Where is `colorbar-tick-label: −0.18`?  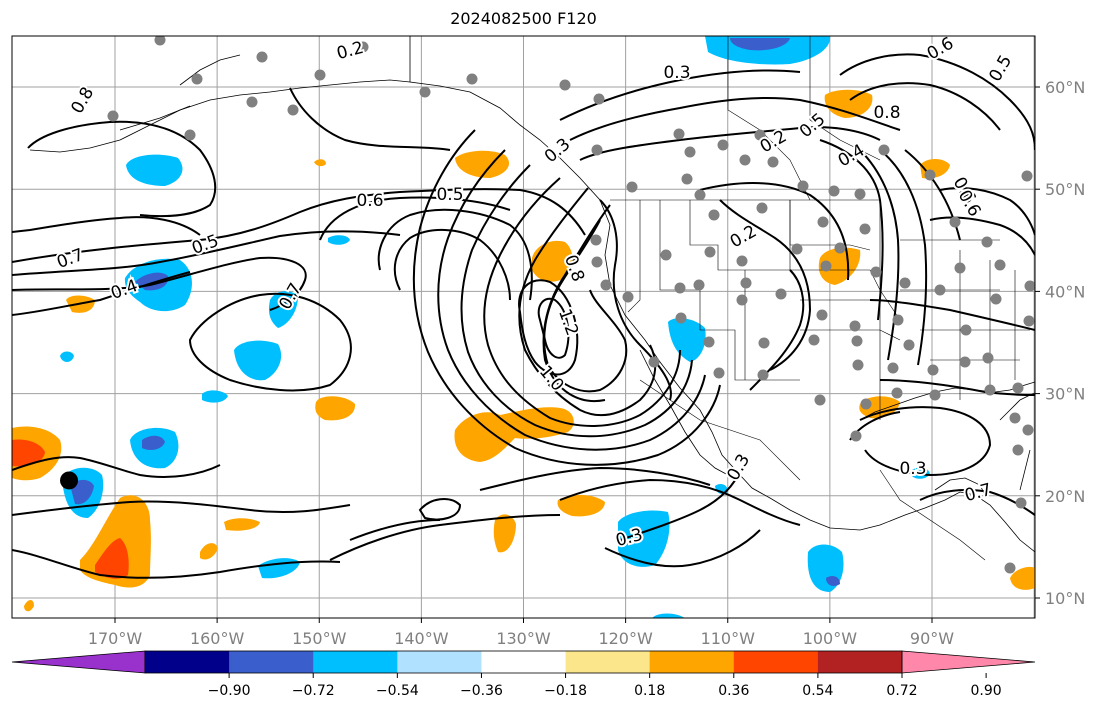
colorbar-tick-label: −0.18 is located at coordinates (565, 691).